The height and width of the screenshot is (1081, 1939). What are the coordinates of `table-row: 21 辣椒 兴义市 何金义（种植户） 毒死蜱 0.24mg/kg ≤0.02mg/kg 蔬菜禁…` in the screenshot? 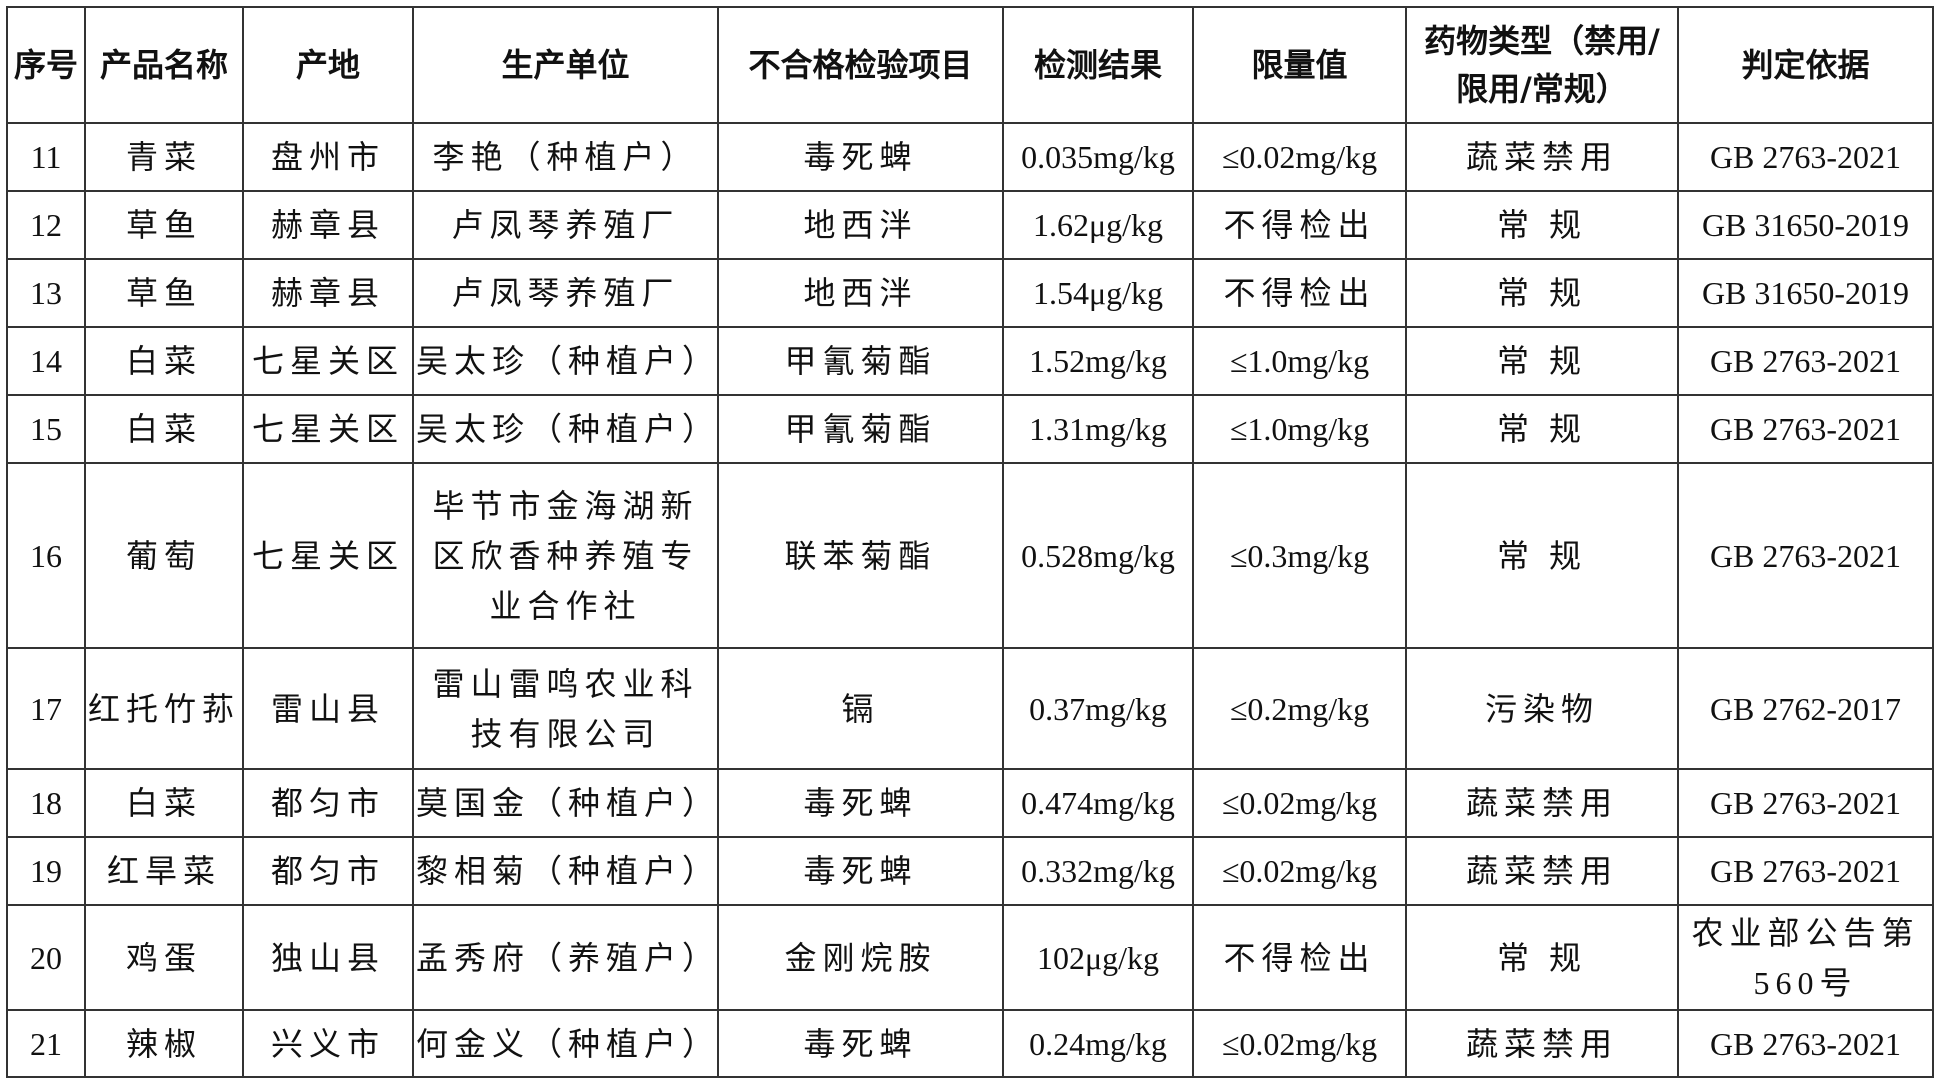 It's located at (970, 1043).